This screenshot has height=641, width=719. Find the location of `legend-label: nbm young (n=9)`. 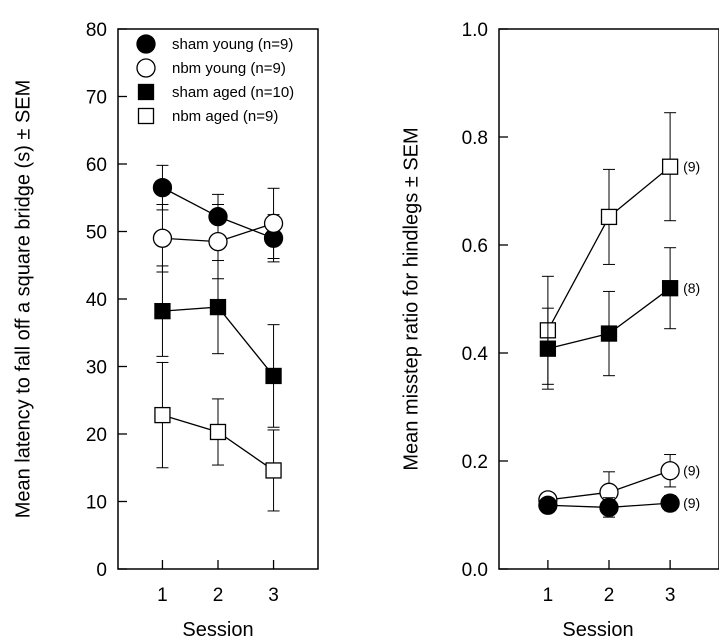

legend-label: nbm young (n=9) is located at coordinates (229, 68).